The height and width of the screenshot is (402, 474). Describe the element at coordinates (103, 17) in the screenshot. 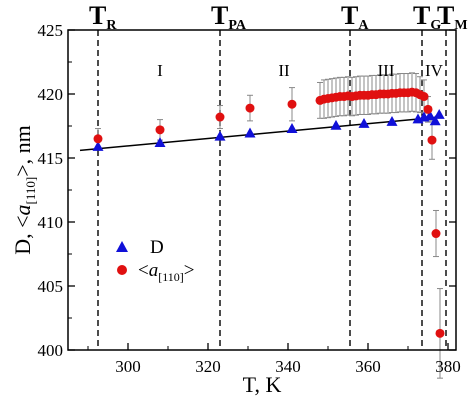

I see `transition-label-r: TR` at that location.